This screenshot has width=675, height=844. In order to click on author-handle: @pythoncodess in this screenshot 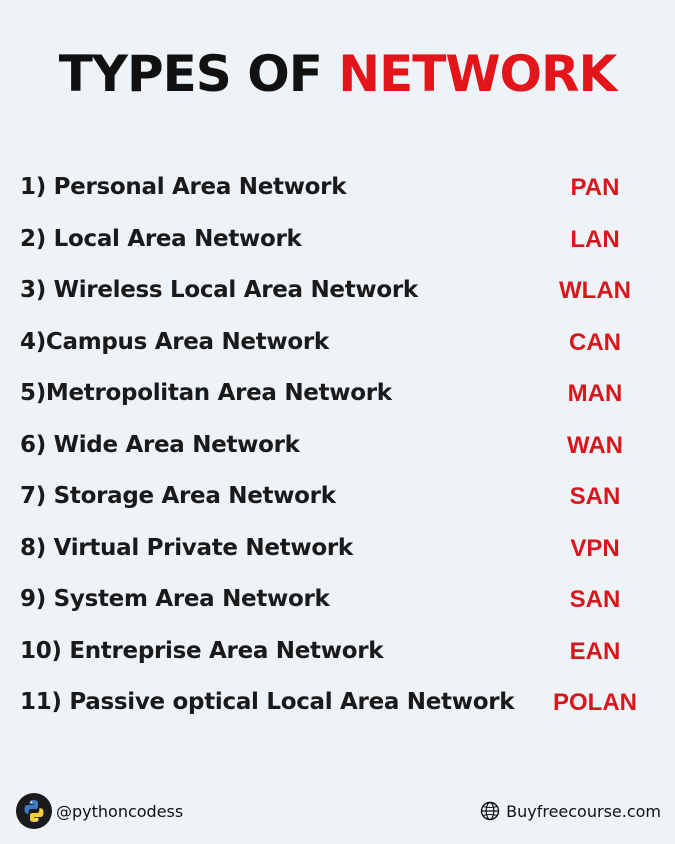, I will do `click(120, 811)`.